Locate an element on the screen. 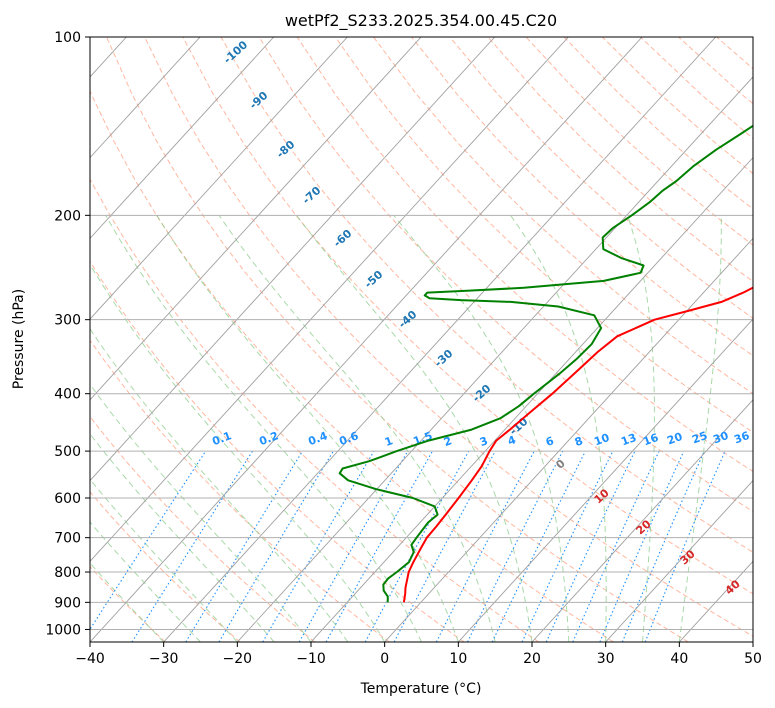  mixing-ratio-label: 0.6 is located at coordinates (348, 438).